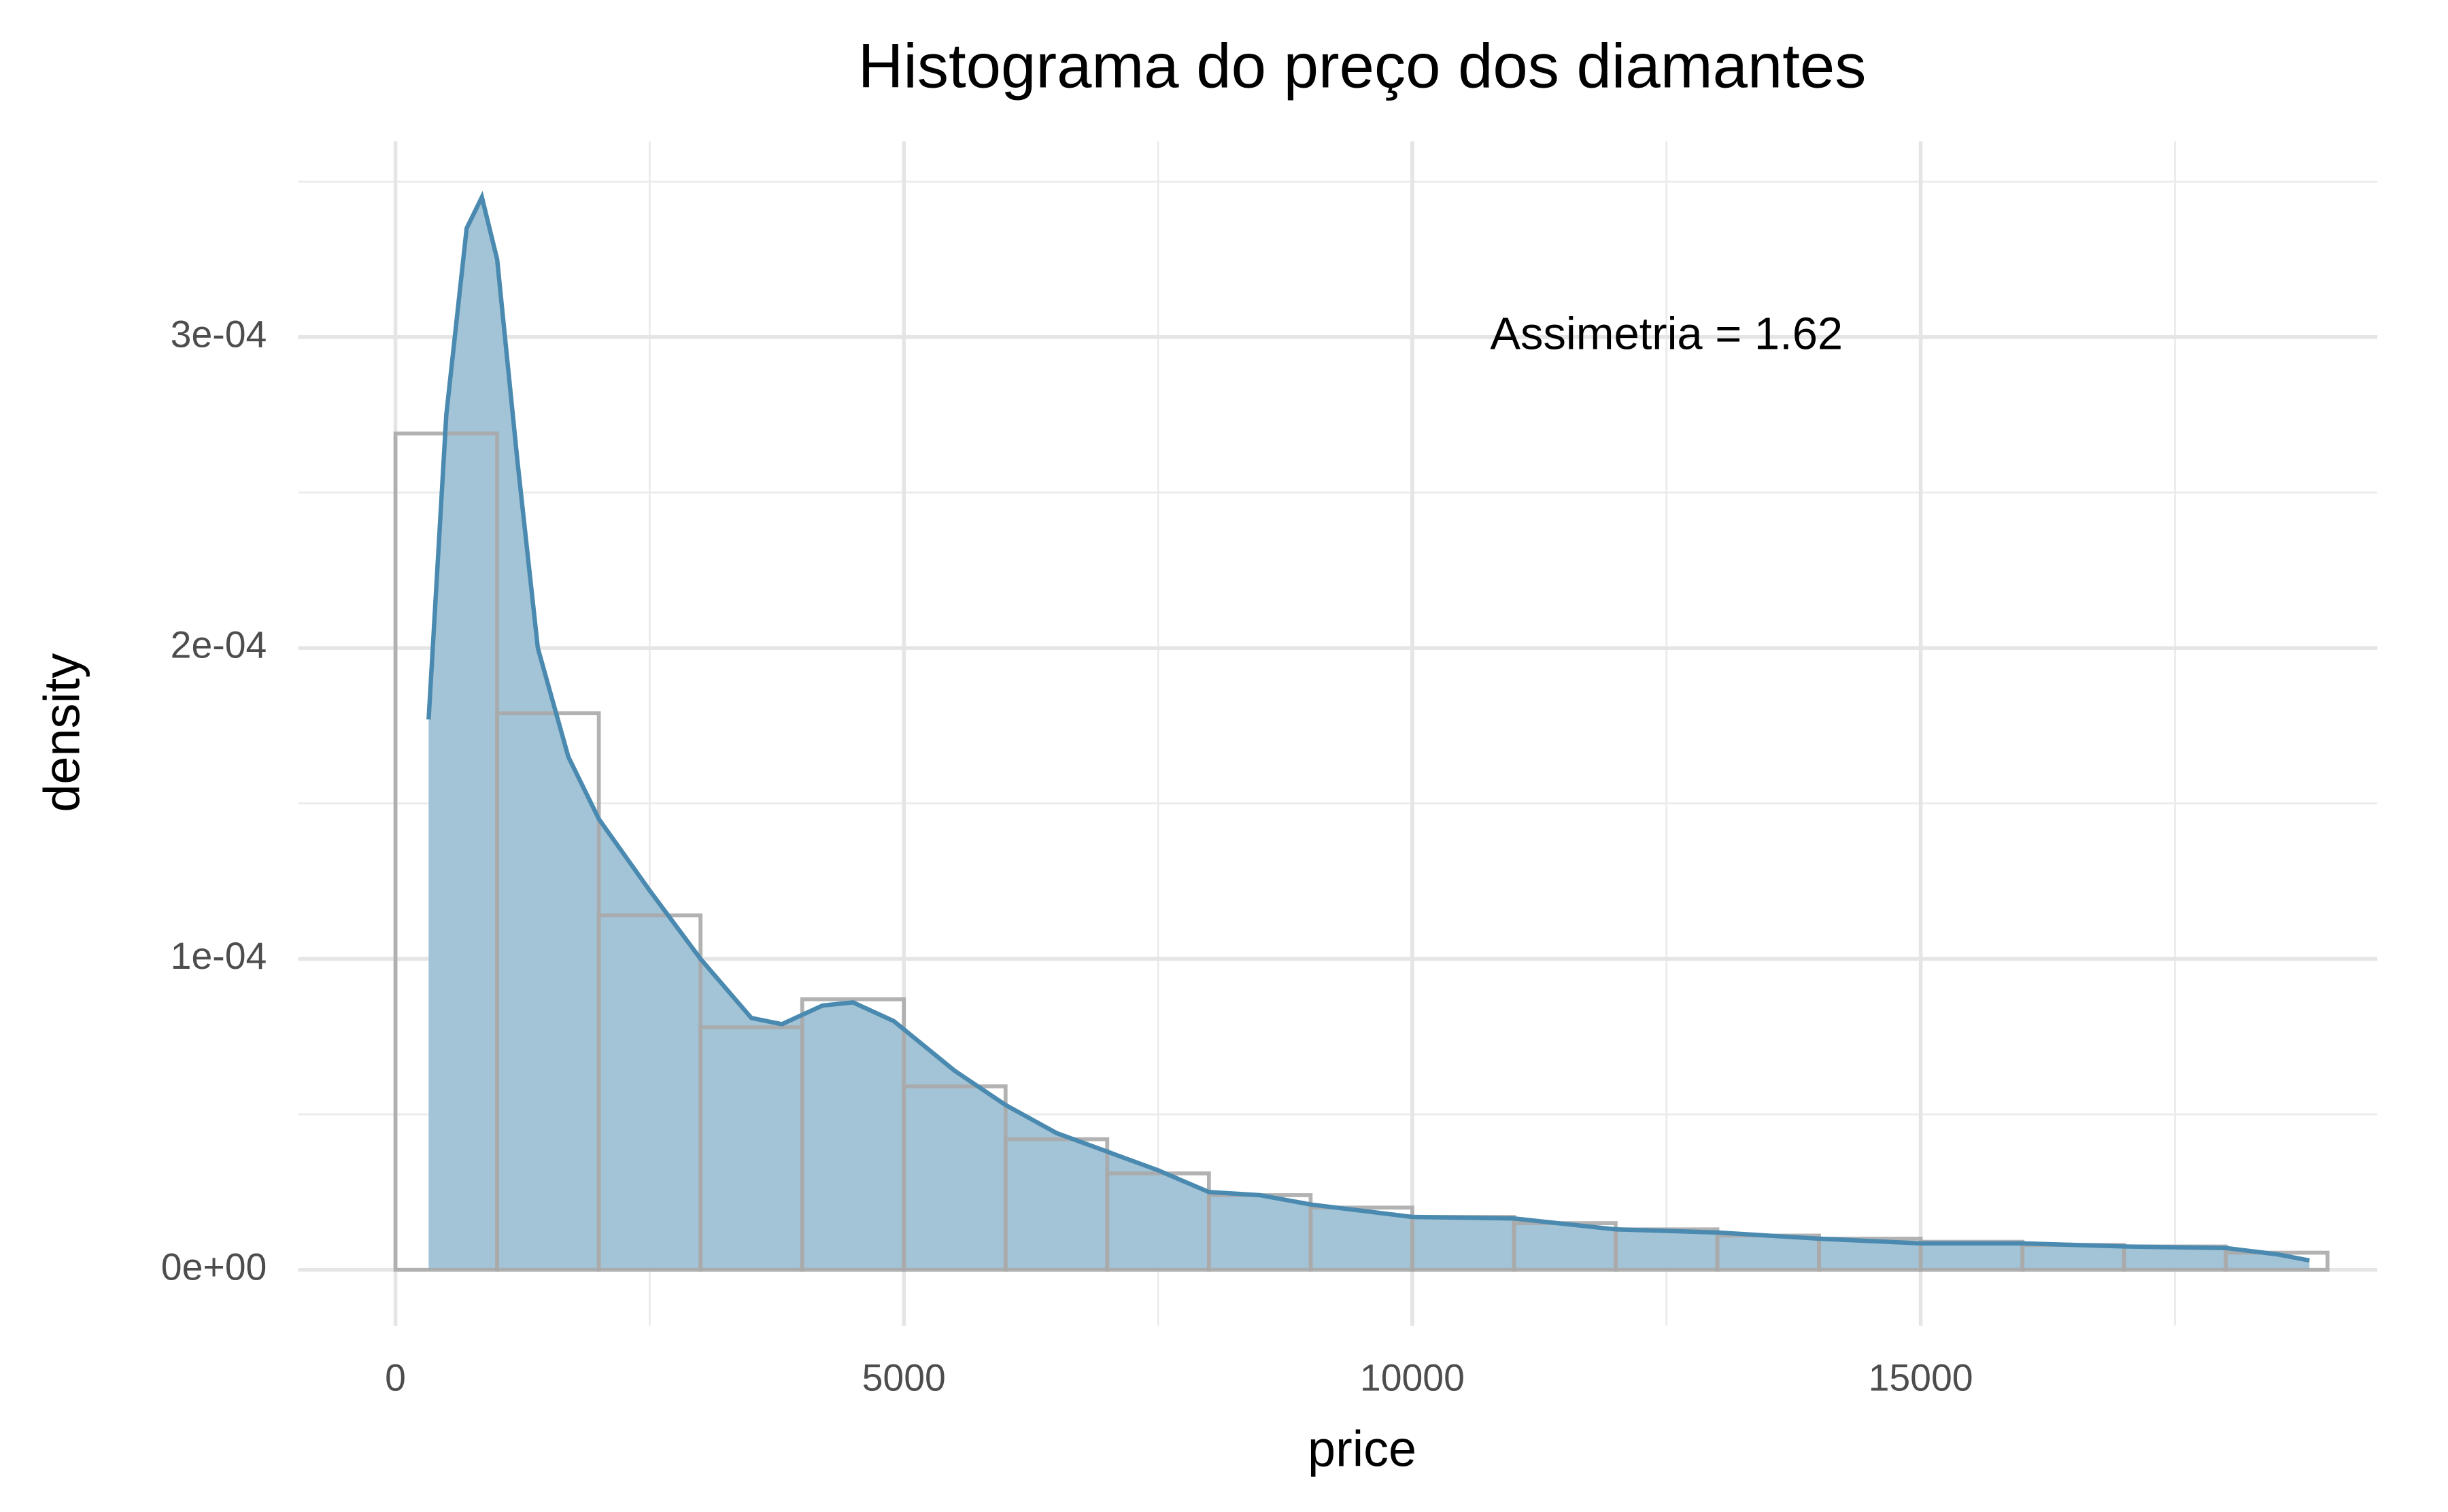 This screenshot has width=2448, height=1512. What do you see at coordinates (1362, 1448) in the screenshot?
I see `x-axis-title: price` at bounding box center [1362, 1448].